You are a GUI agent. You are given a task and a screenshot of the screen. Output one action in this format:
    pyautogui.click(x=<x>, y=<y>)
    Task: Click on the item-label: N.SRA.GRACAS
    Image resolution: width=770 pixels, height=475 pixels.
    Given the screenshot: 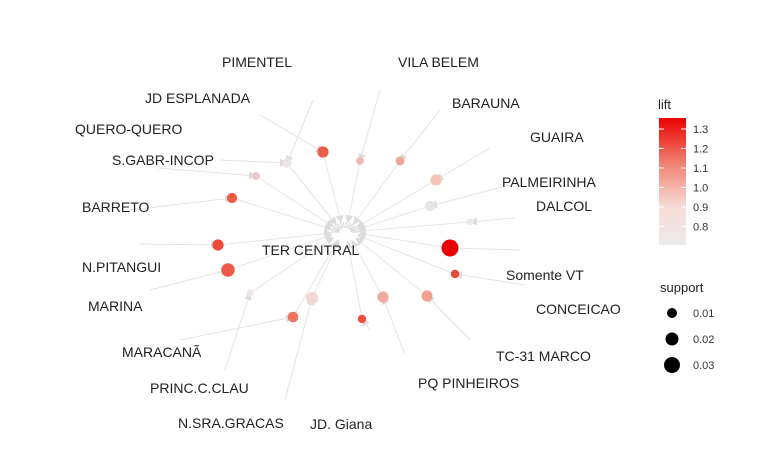 What is the action you would take?
    pyautogui.click(x=231, y=423)
    